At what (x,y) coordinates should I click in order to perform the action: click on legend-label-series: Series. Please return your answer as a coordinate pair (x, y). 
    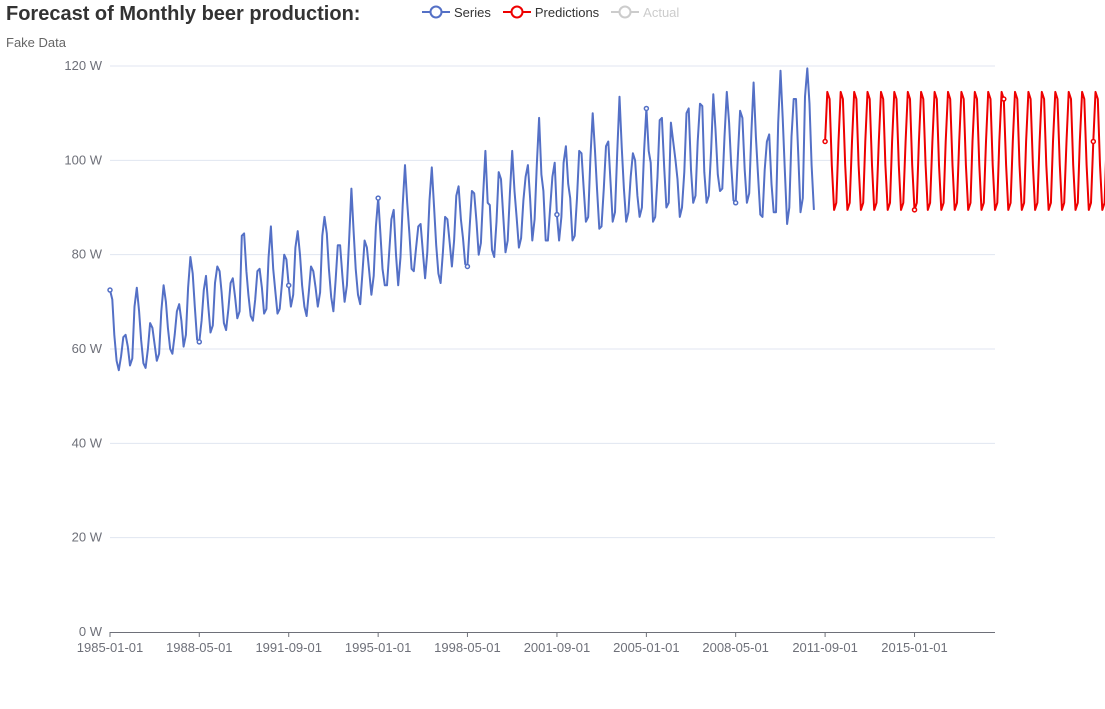
    Looking at the image, I should click on (472, 12).